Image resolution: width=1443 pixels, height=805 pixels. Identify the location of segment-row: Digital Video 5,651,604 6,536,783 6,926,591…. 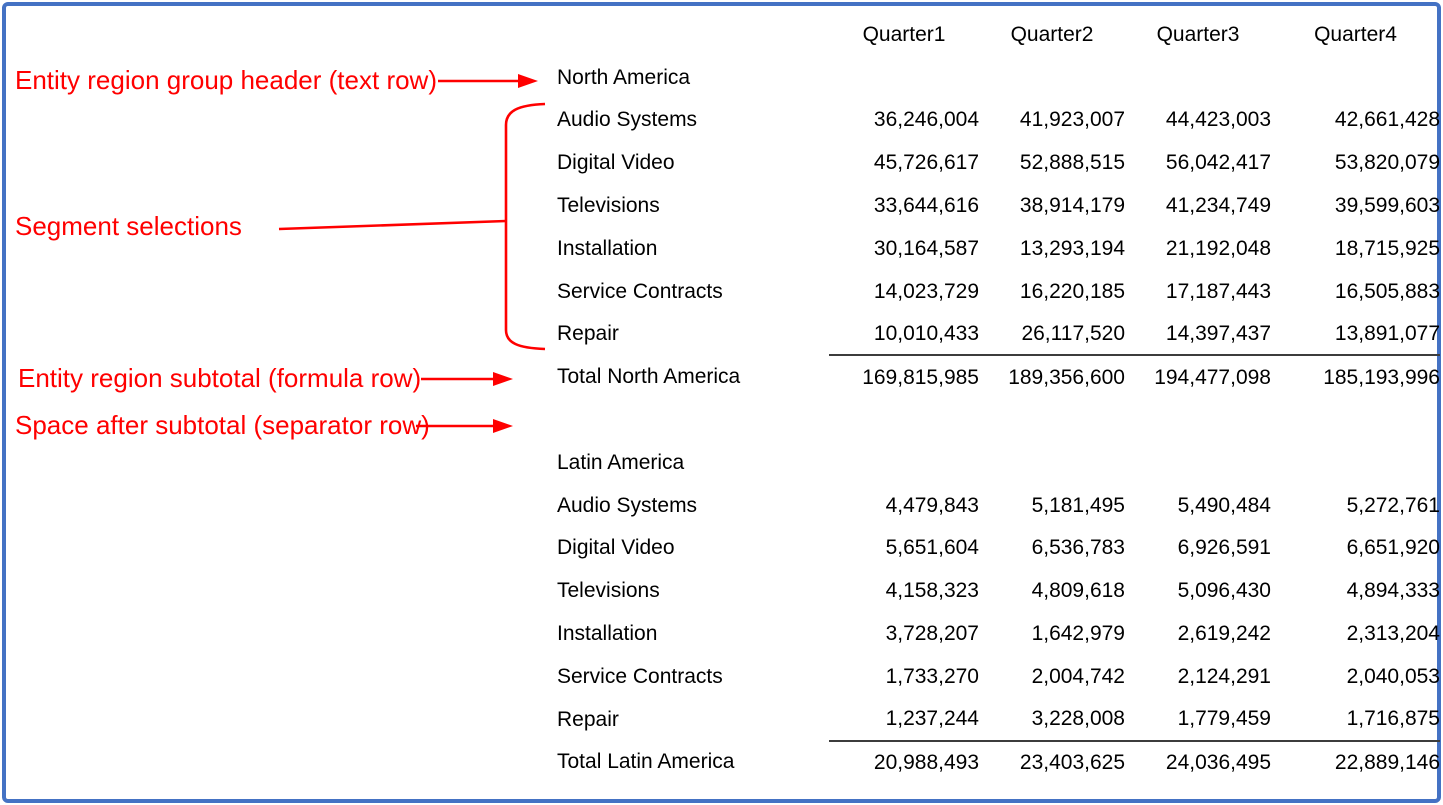
(998, 548).